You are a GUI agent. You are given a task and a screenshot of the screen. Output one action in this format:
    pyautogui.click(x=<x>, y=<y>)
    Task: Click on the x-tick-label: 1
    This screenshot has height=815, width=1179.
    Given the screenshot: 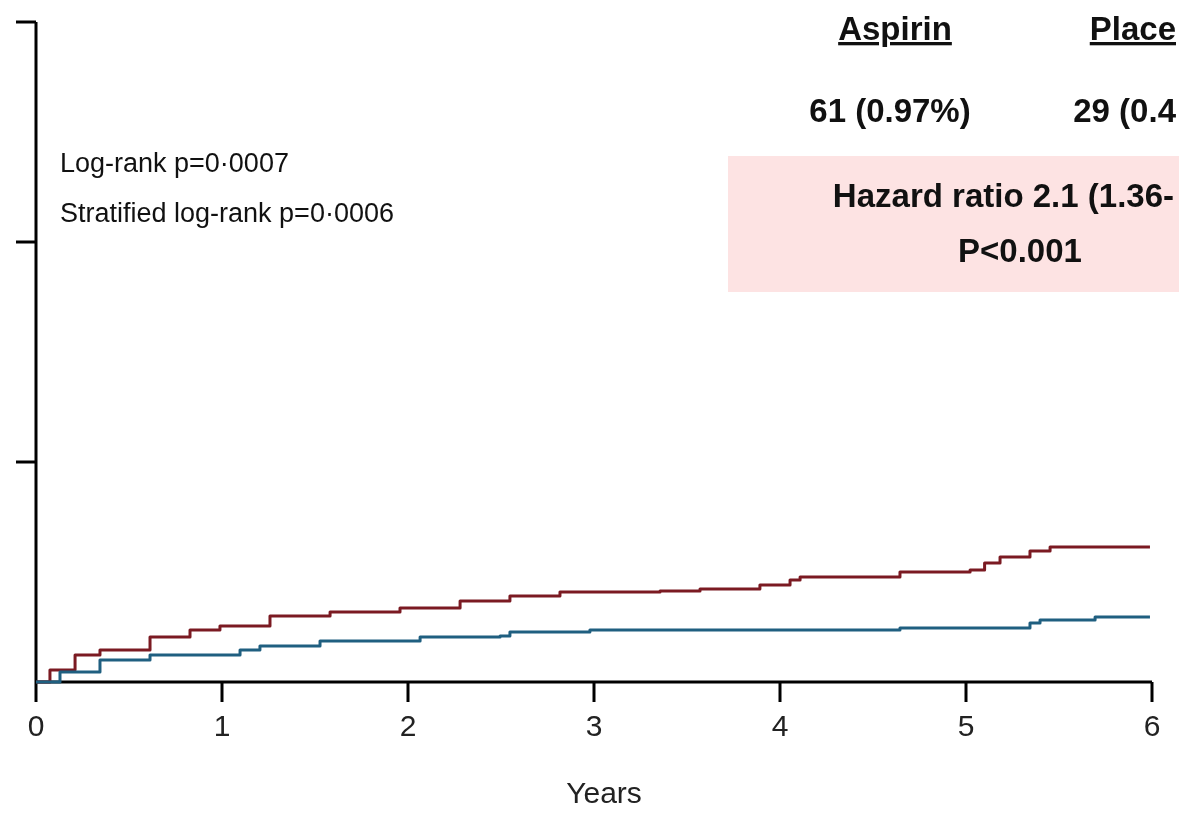 What is the action you would take?
    pyautogui.click(x=222, y=725)
    